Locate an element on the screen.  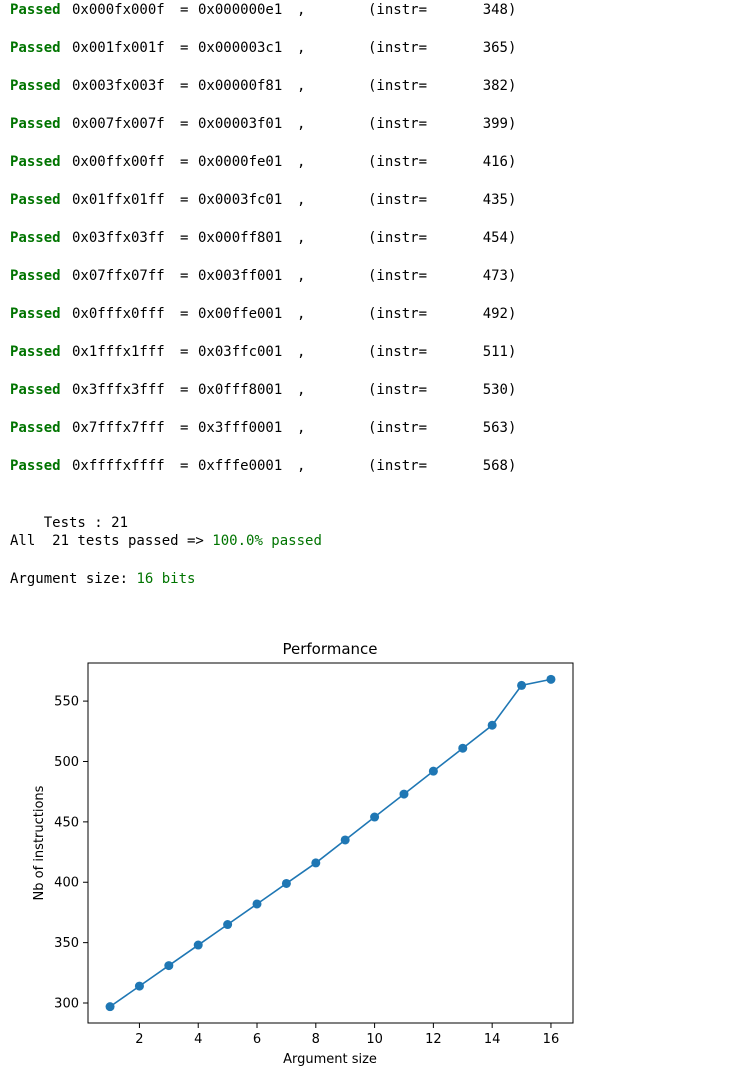
row-result: 0x00ffe001 is located at coordinates (240, 314).